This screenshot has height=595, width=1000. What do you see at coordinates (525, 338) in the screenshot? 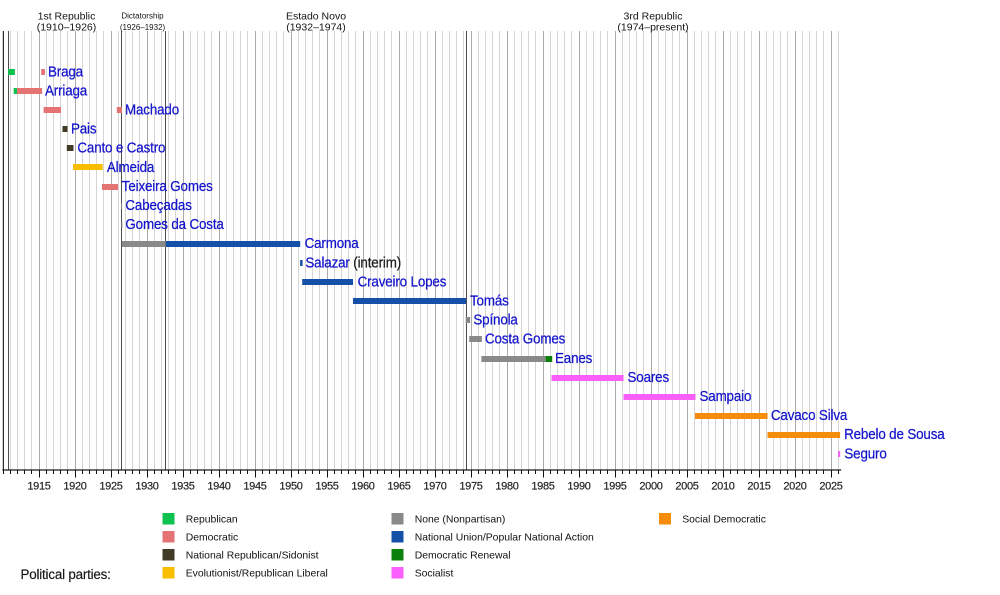
I see `svg-text: Costa Gomes` at bounding box center [525, 338].